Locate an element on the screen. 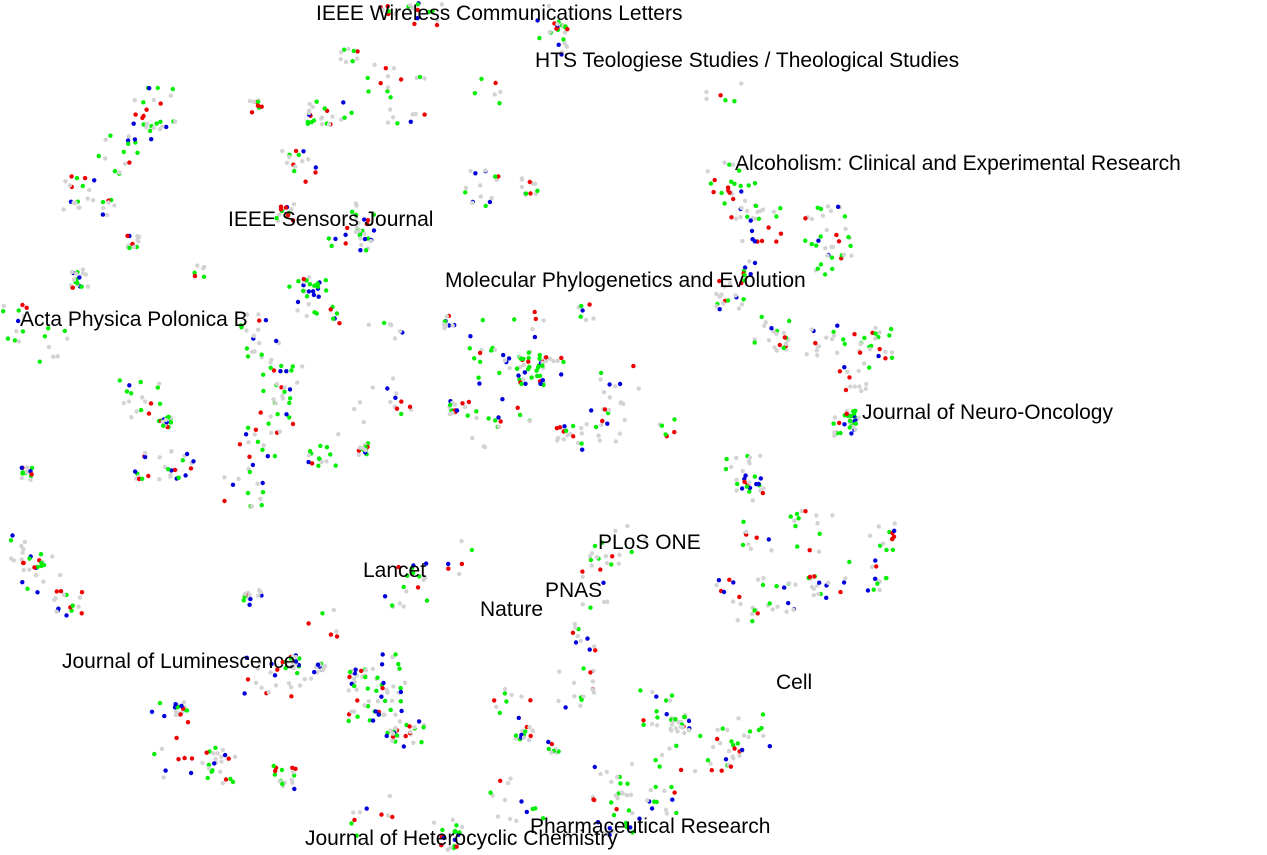  label-pharmaceutical-research: Pharmaceutical Research is located at coordinates (650, 826).